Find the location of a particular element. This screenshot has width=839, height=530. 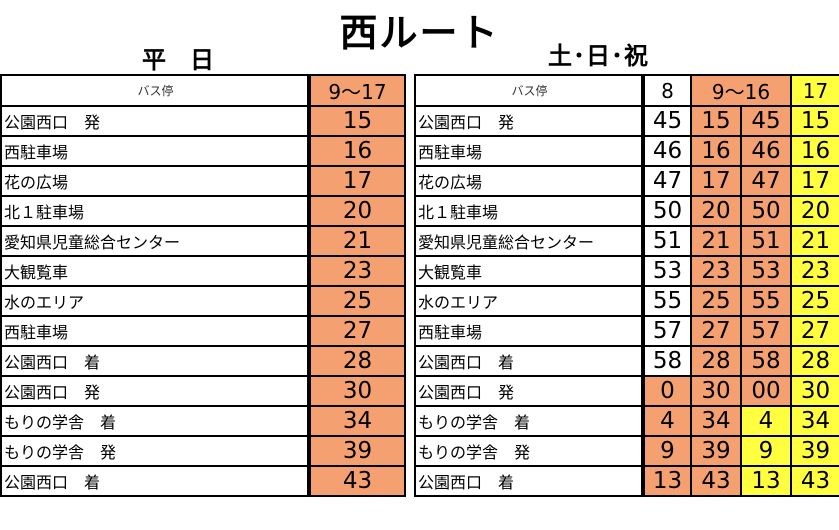

table-row: 愛知県児童総合センター 21 is located at coordinates (203, 241).